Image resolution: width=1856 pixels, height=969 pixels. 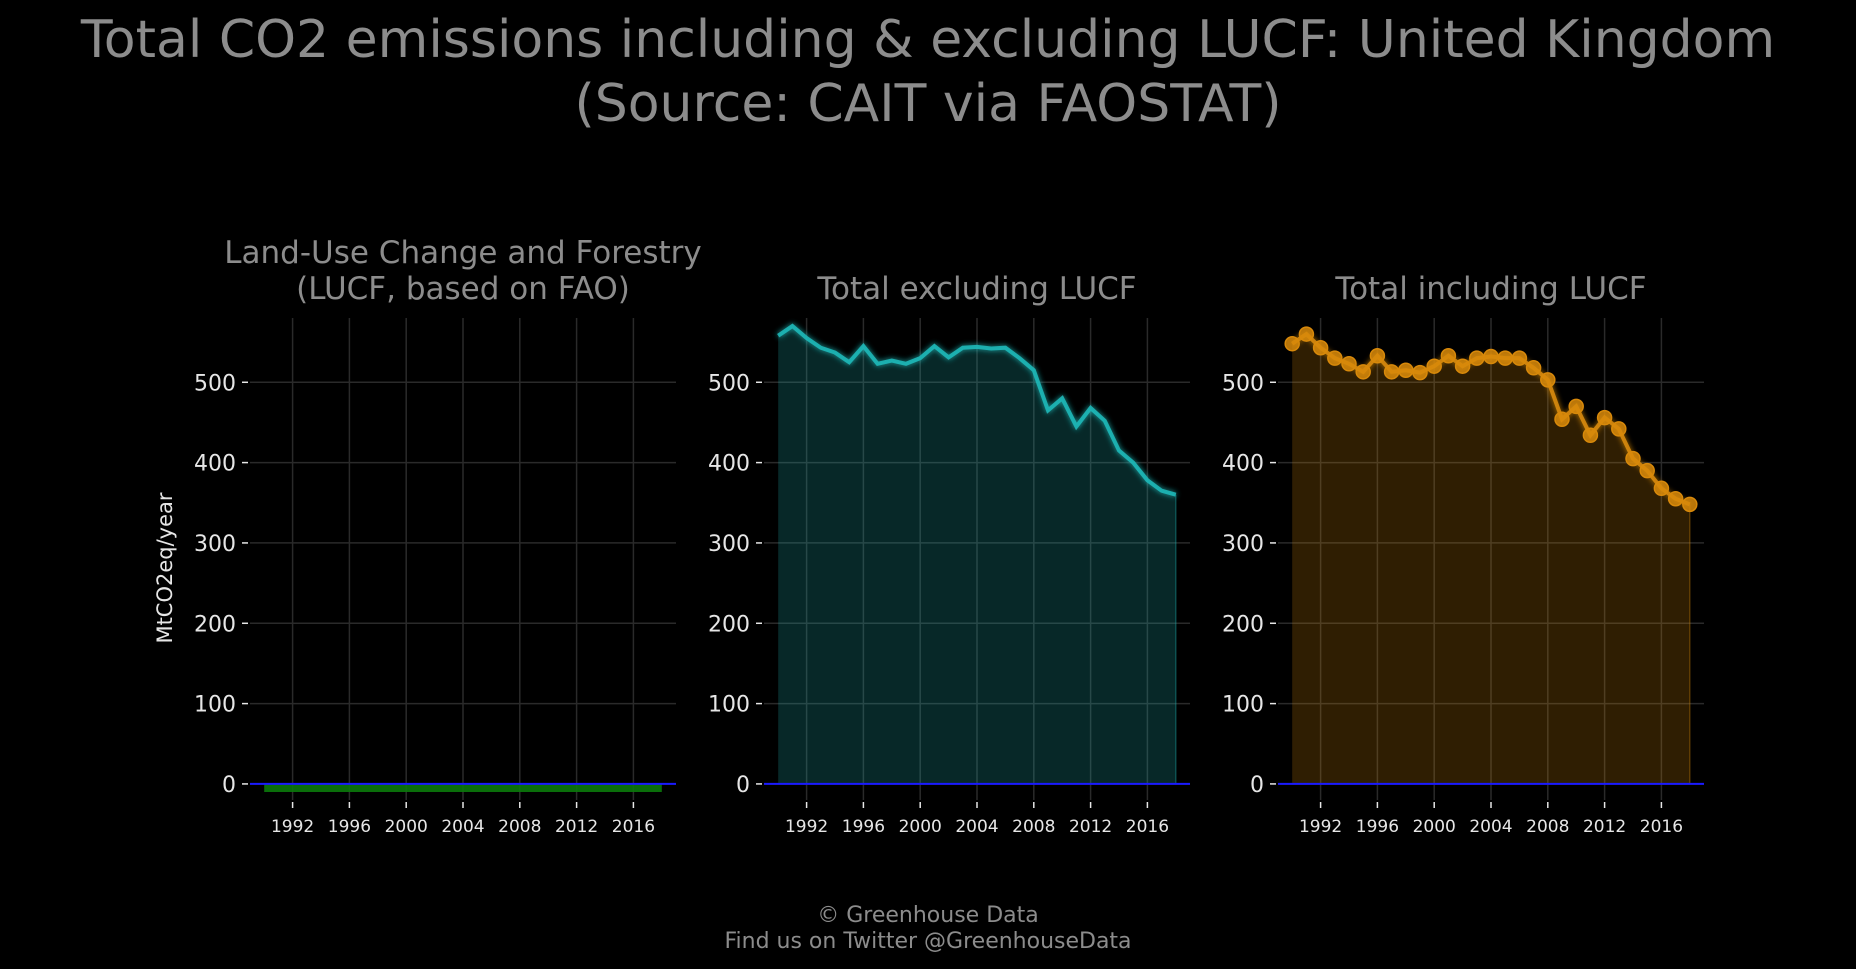 I want to click on y-axis-label: MtCO2eq/year, so click(x=165, y=567).